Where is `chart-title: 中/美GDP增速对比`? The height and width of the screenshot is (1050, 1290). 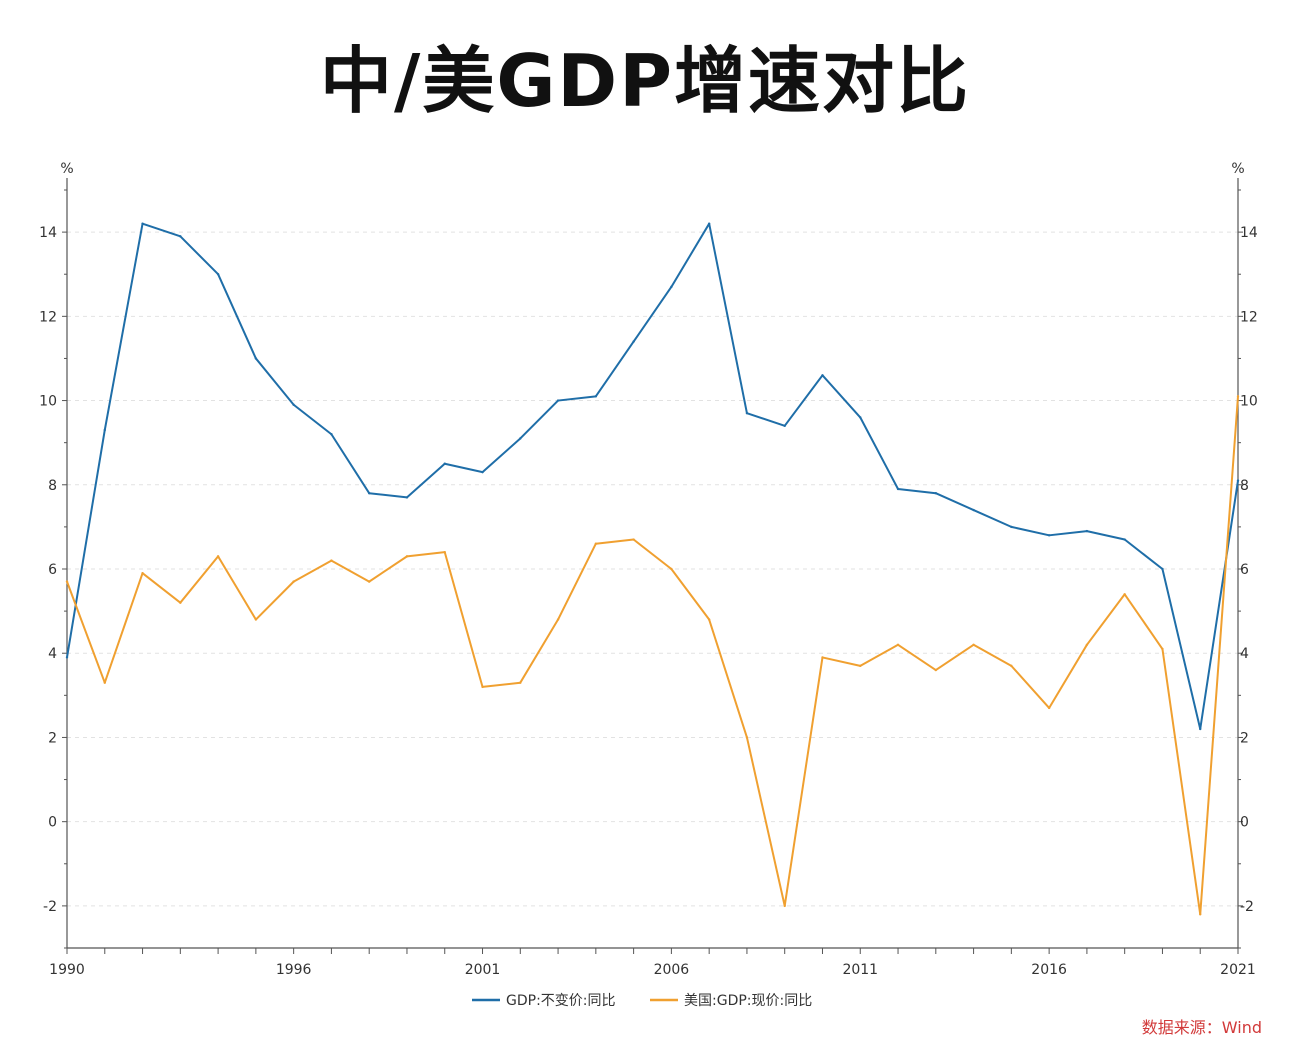 chart-title: 中/美GDP增速对比 is located at coordinates (645, 81).